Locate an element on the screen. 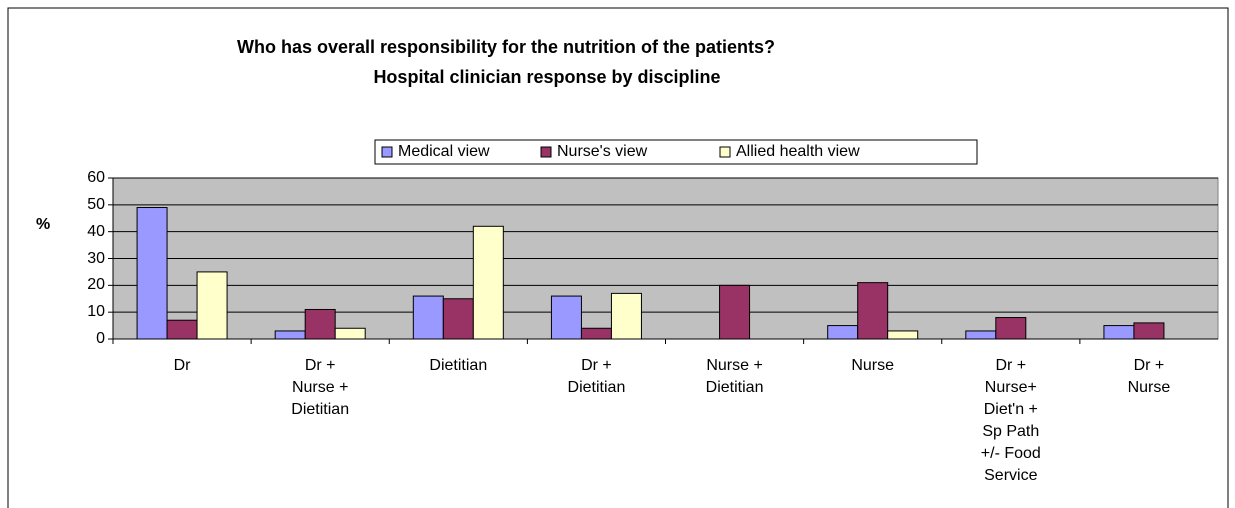 The width and height of the screenshot is (1235, 508). legend-box is located at coordinates (676, 152).